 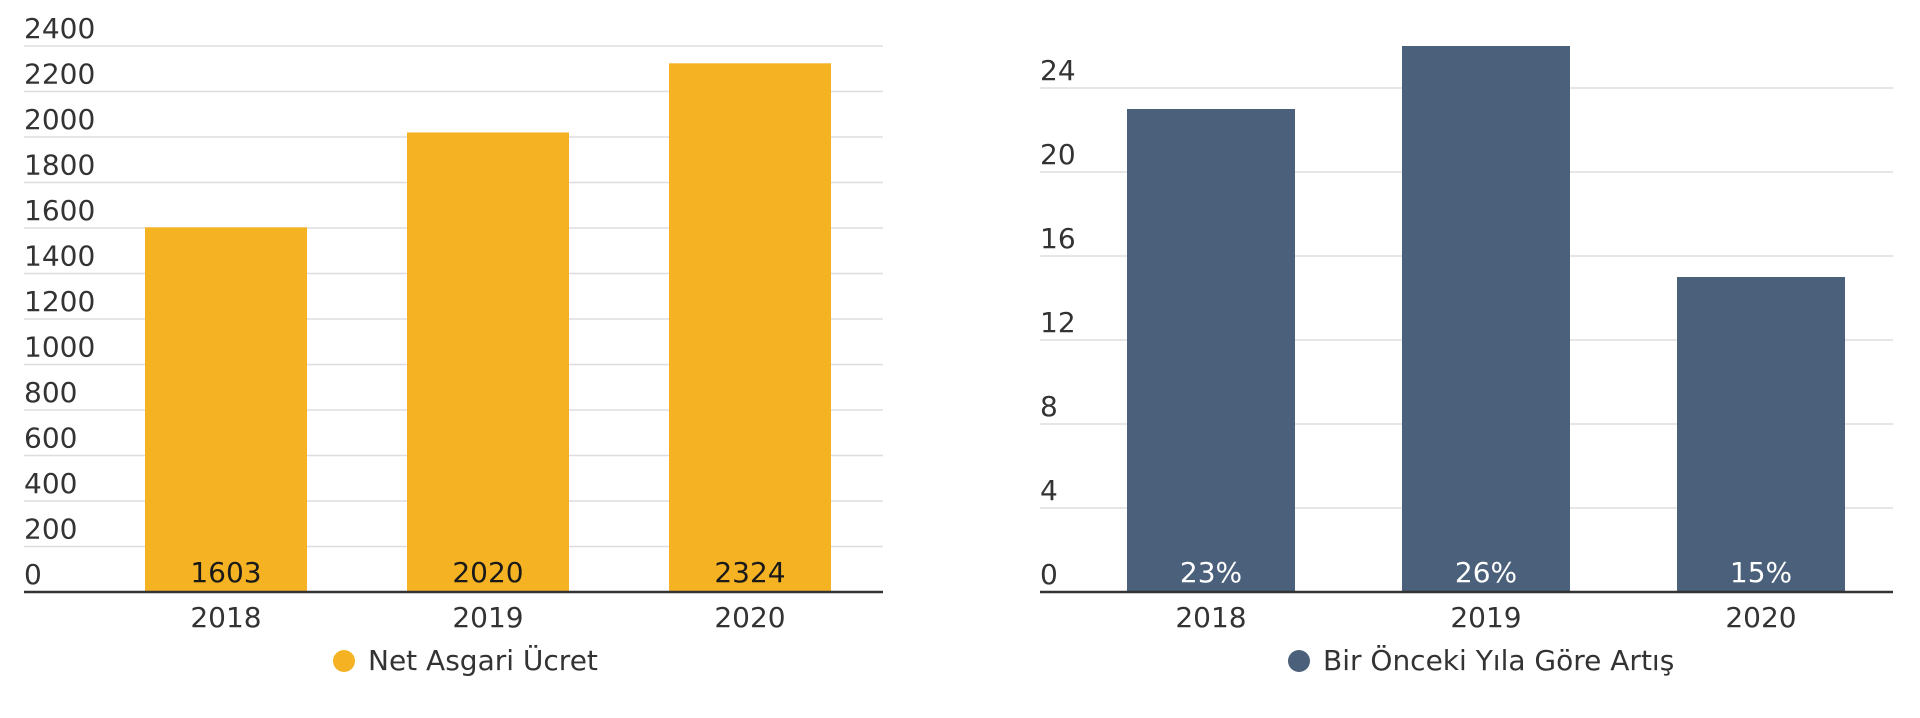 I want to click on y-tick-label: 2000, so click(x=59, y=119).